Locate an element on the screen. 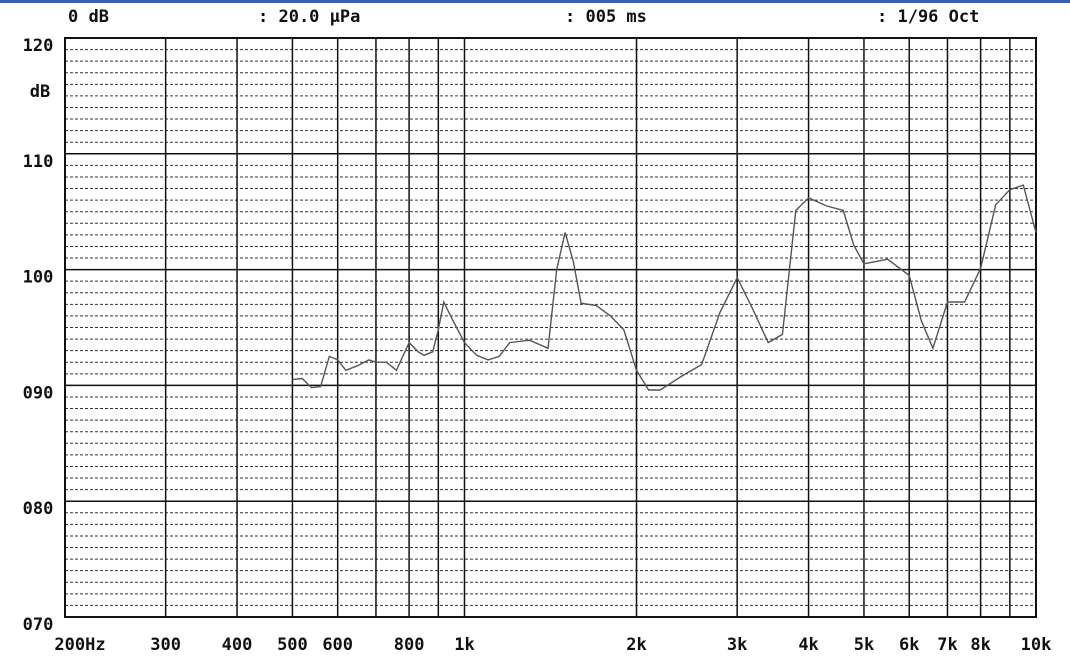  y-tick-label: 120 is located at coordinates (38, 46).